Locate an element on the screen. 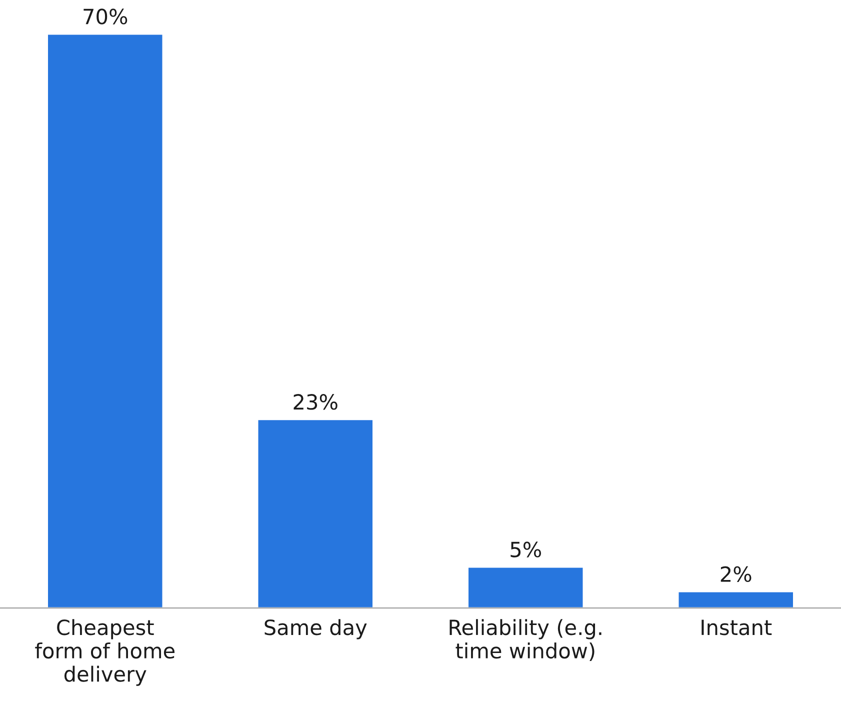  data-label: 23% is located at coordinates (316, 402).